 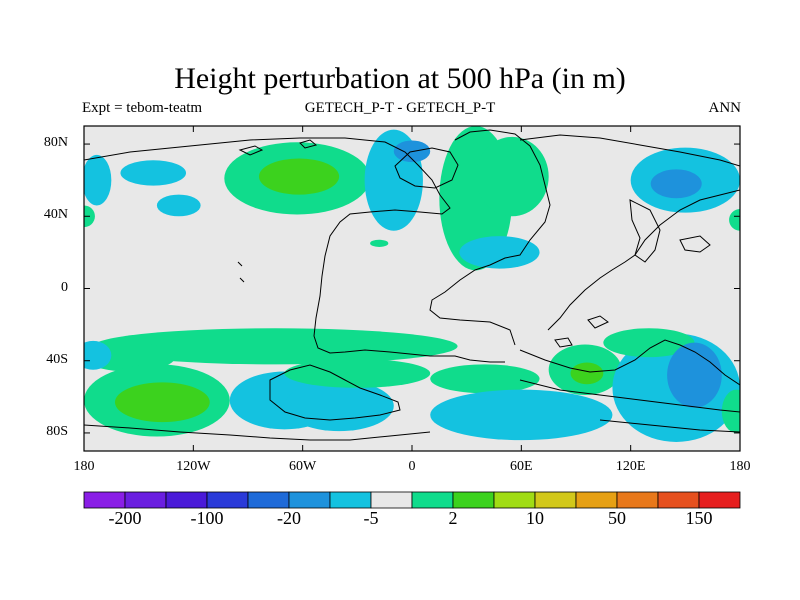 I want to click on longitude-tick-label: 120W, so click(x=193, y=466).